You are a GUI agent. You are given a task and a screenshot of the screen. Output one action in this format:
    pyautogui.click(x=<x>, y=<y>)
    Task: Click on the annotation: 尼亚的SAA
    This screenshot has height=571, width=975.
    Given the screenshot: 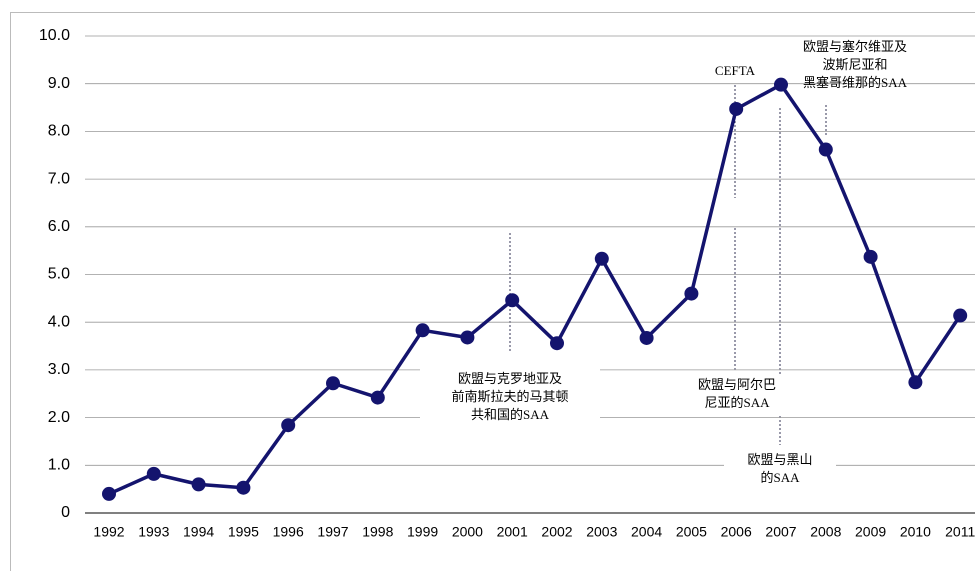 What is the action you would take?
    pyautogui.click(x=737, y=402)
    